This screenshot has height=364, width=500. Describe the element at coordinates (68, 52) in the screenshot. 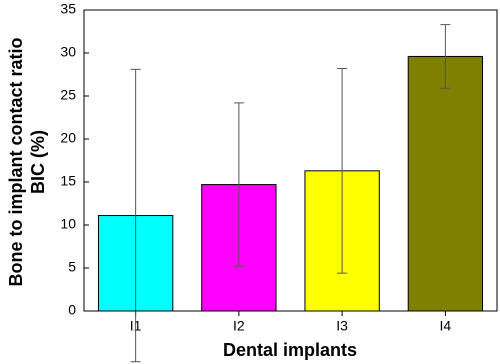

I see `y-tick-label: 30` at that location.